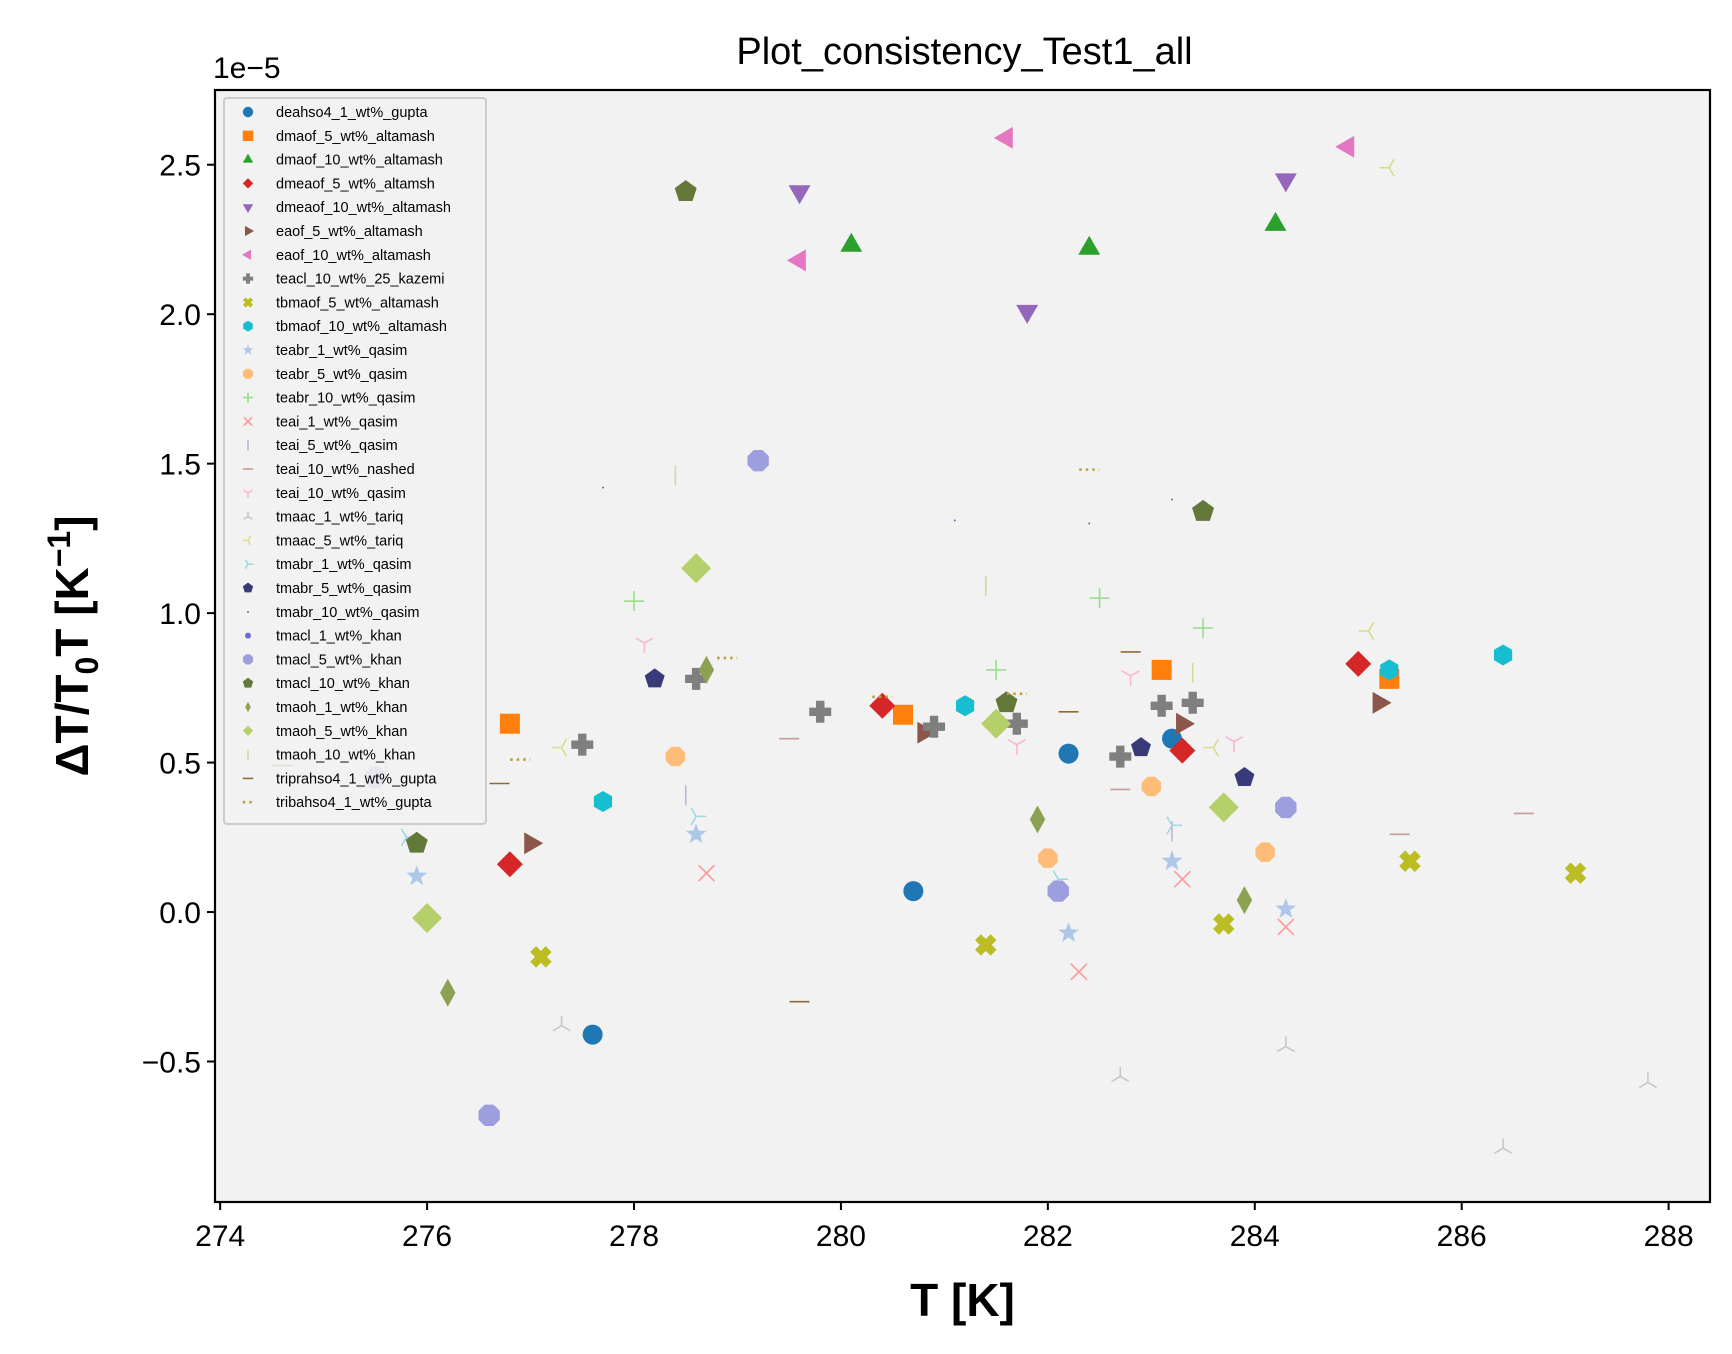 This screenshot has width=1732, height=1354. What do you see at coordinates (345, 470) in the screenshot?
I see `legend-label: teai_10_wt%_nashed` at bounding box center [345, 470].